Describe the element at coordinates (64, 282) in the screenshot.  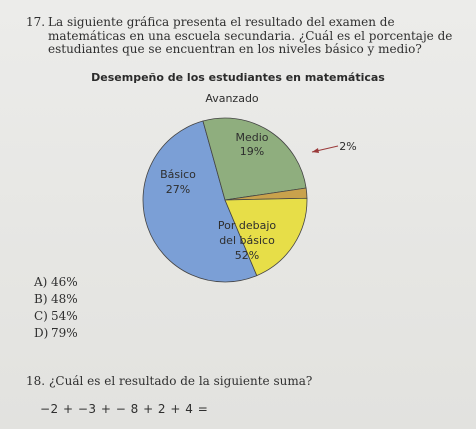
I see `option-a-value: 46%` at that location.